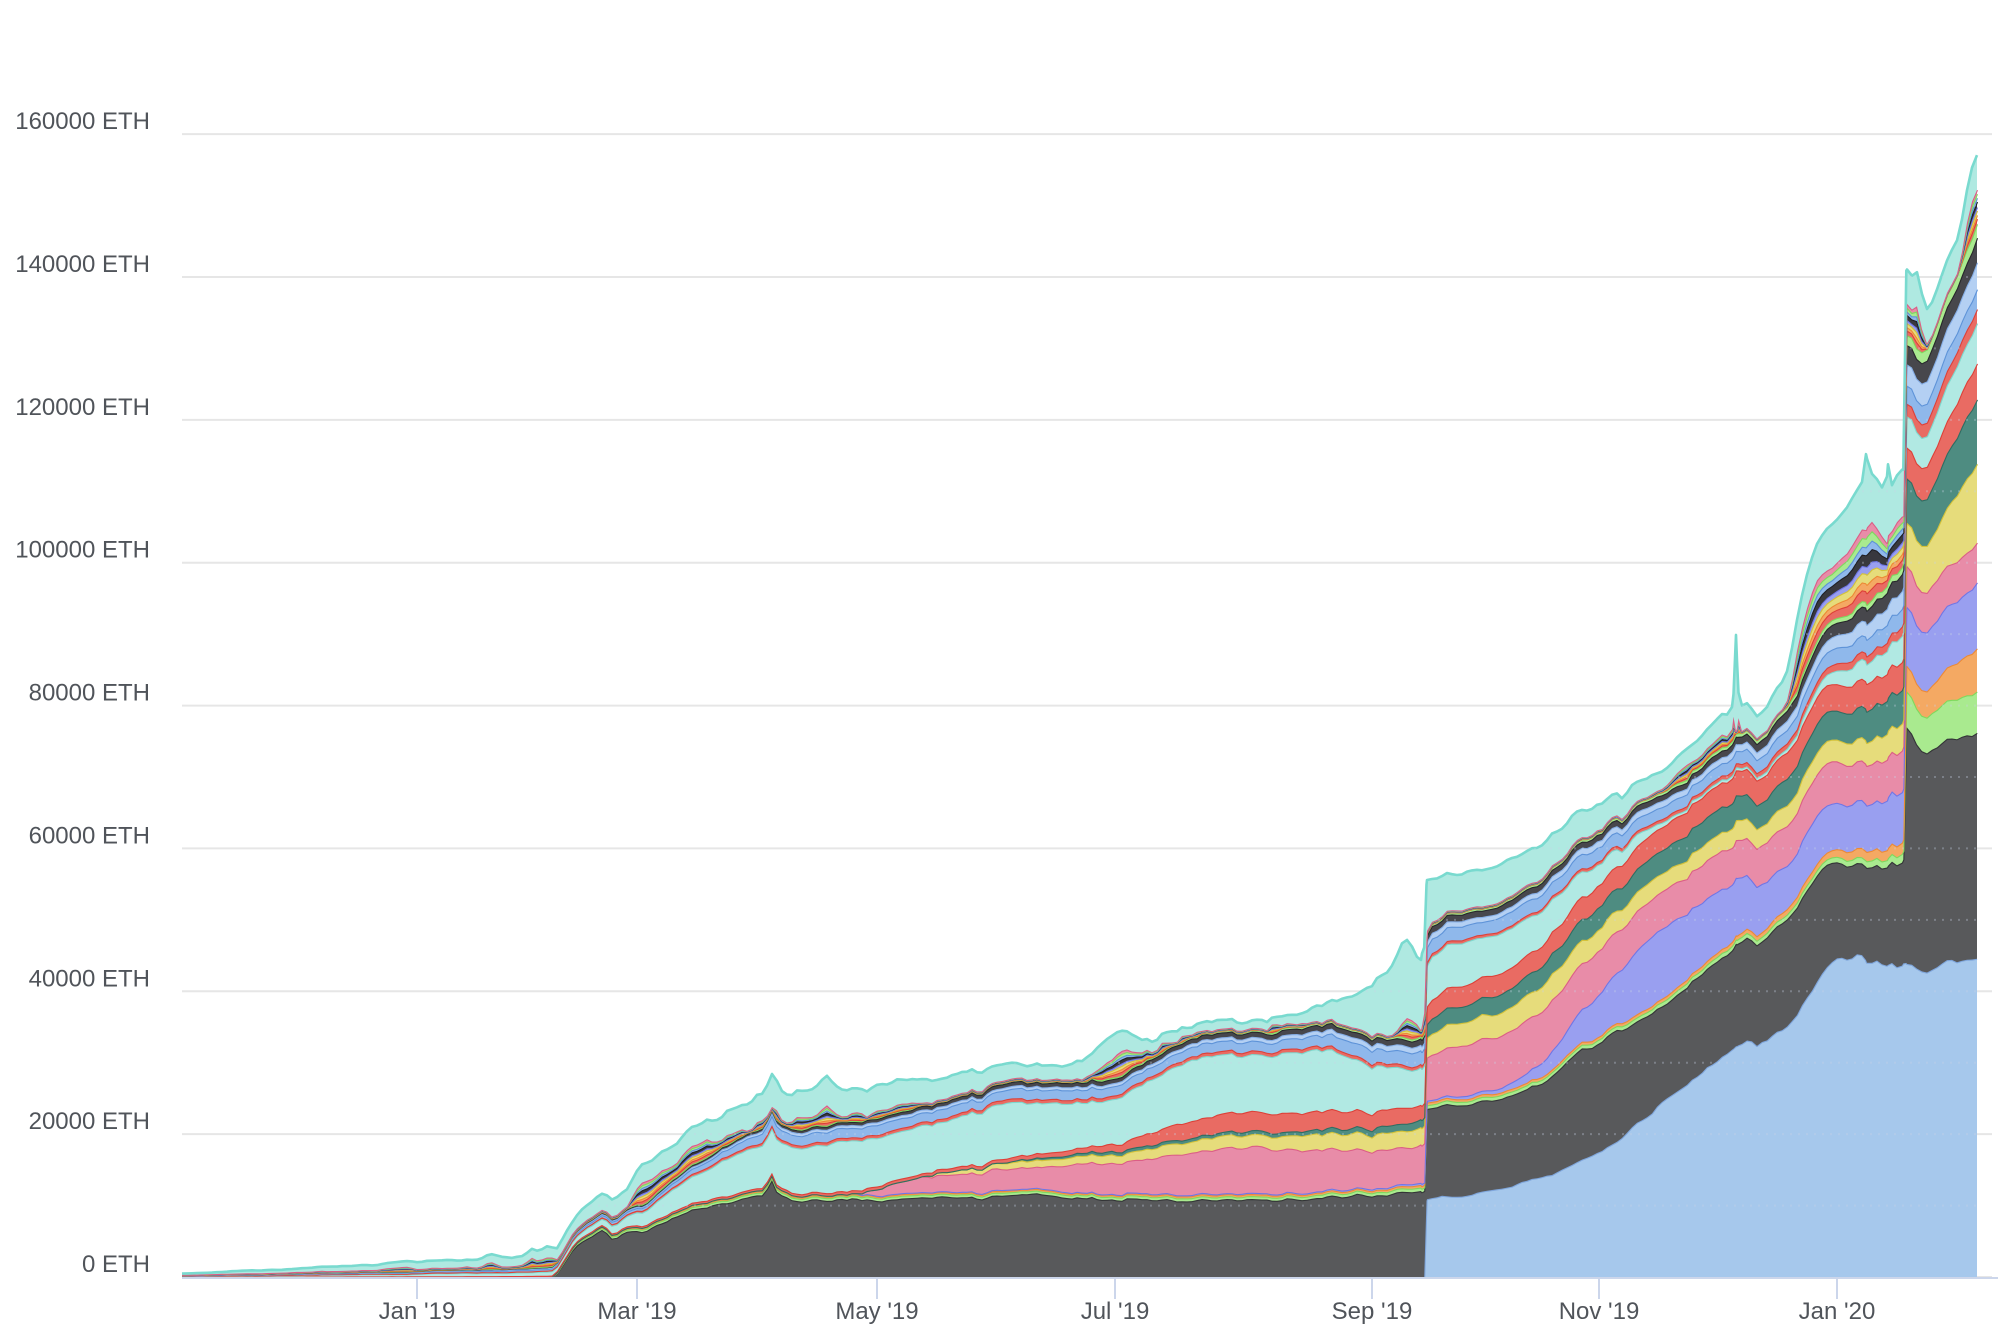  I want to click on svg-text: Nov '19, so click(1599, 1311).